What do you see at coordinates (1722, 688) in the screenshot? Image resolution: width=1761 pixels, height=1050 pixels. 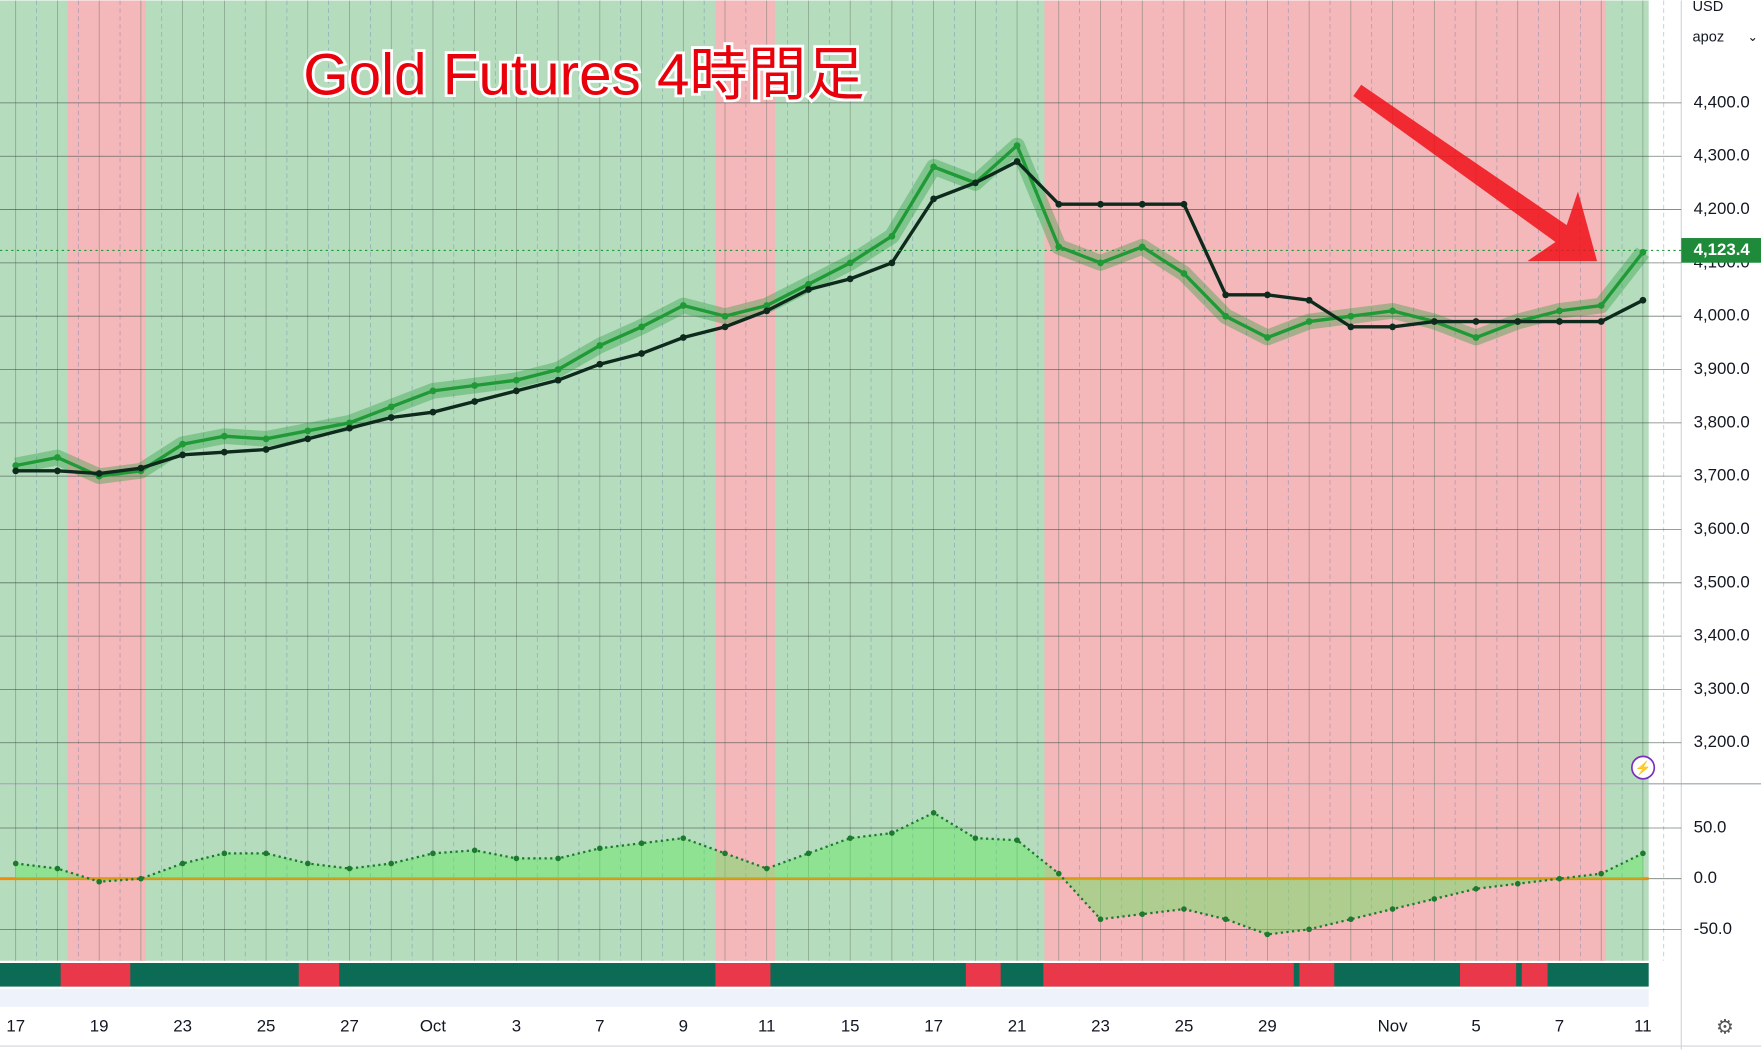 I see `y-tick-label: 3,300.0` at bounding box center [1722, 688].